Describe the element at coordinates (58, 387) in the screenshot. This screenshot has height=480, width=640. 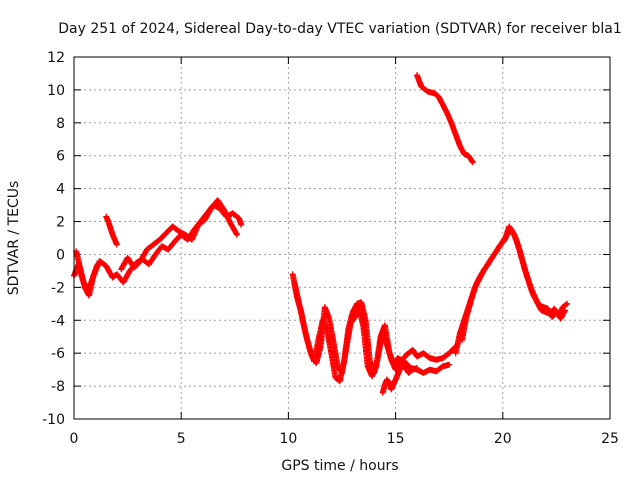
I see `y-tick-label: -8` at that location.